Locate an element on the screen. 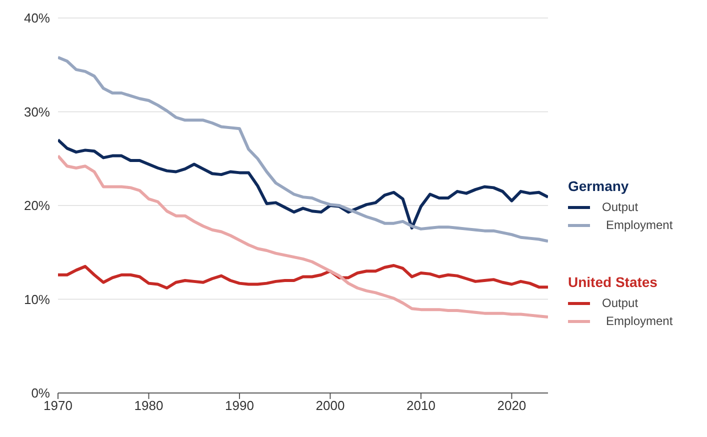 The width and height of the screenshot is (707, 437). y-tick-label: 20% is located at coordinates (37, 206).